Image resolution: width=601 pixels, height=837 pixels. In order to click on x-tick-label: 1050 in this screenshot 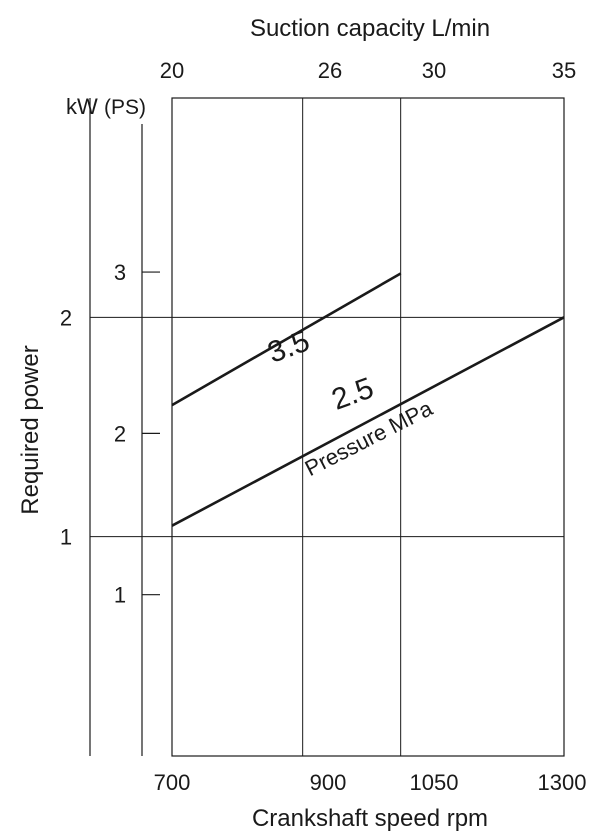, I will do `click(434, 782)`.